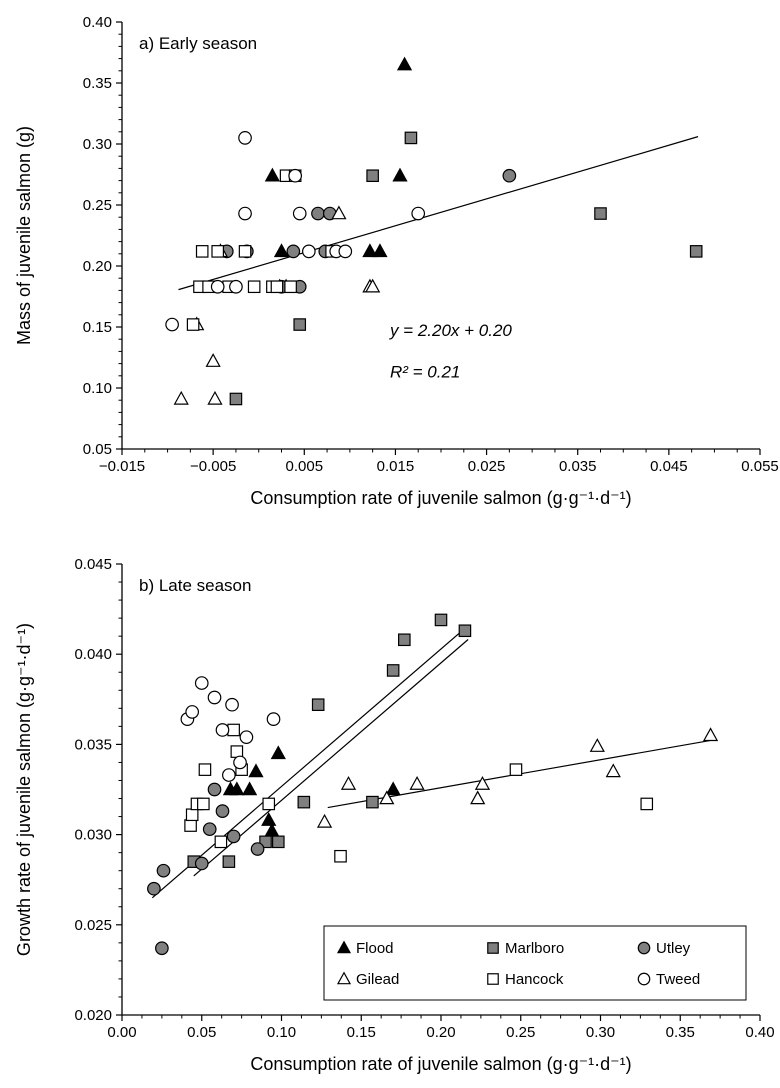  I want to click on legend-label-tweed: Tweed, so click(678, 979).